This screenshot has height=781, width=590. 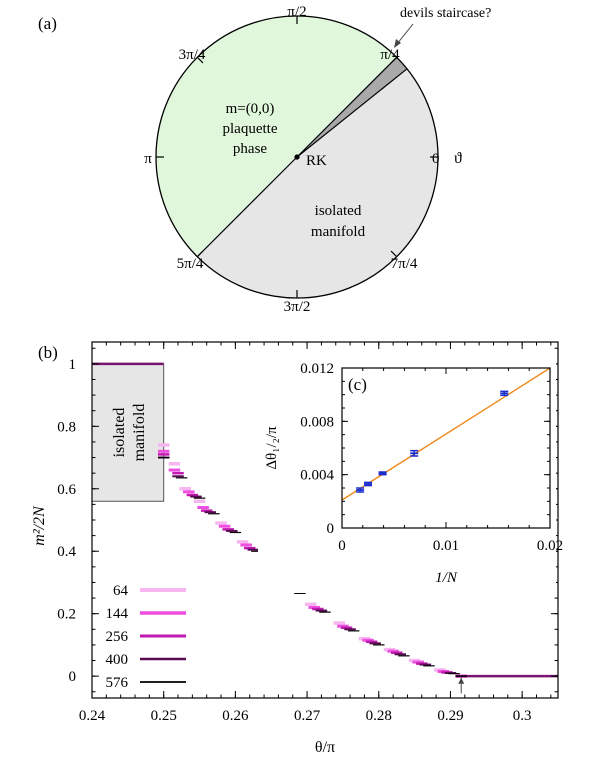 I want to click on x-tick-label-b-2: 0.26, so click(x=235, y=716).